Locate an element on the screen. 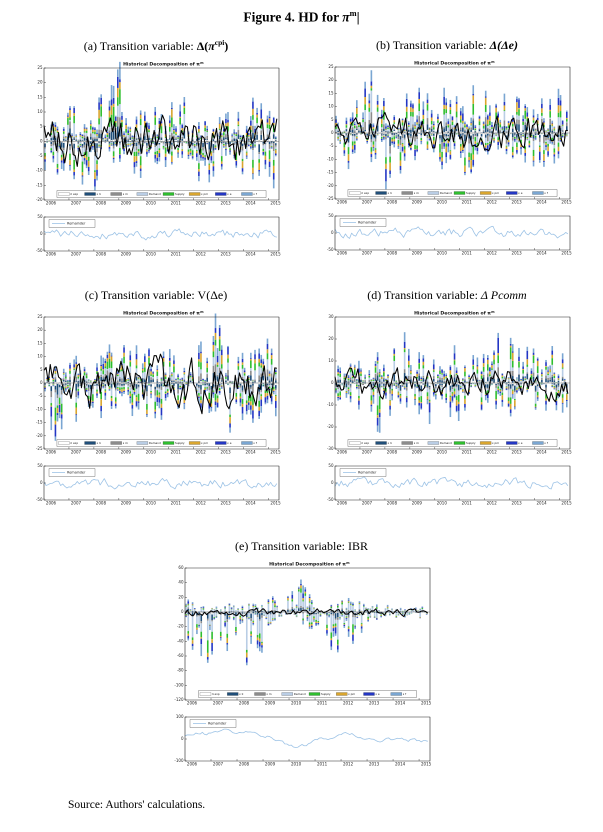 This screenshot has width=603, height=832. panel-a-main-chart is located at coordinates (156, 134).